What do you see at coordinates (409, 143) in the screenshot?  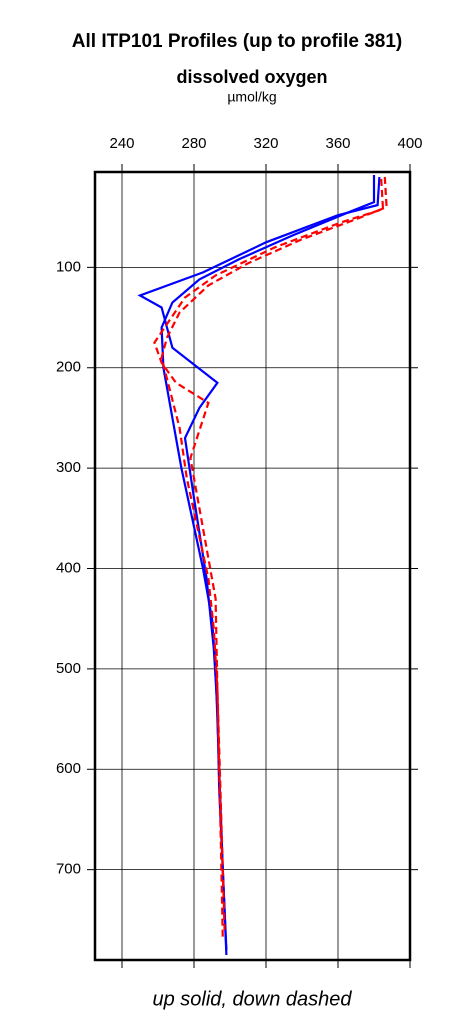 I see `x-tick-label: 400` at bounding box center [409, 143].